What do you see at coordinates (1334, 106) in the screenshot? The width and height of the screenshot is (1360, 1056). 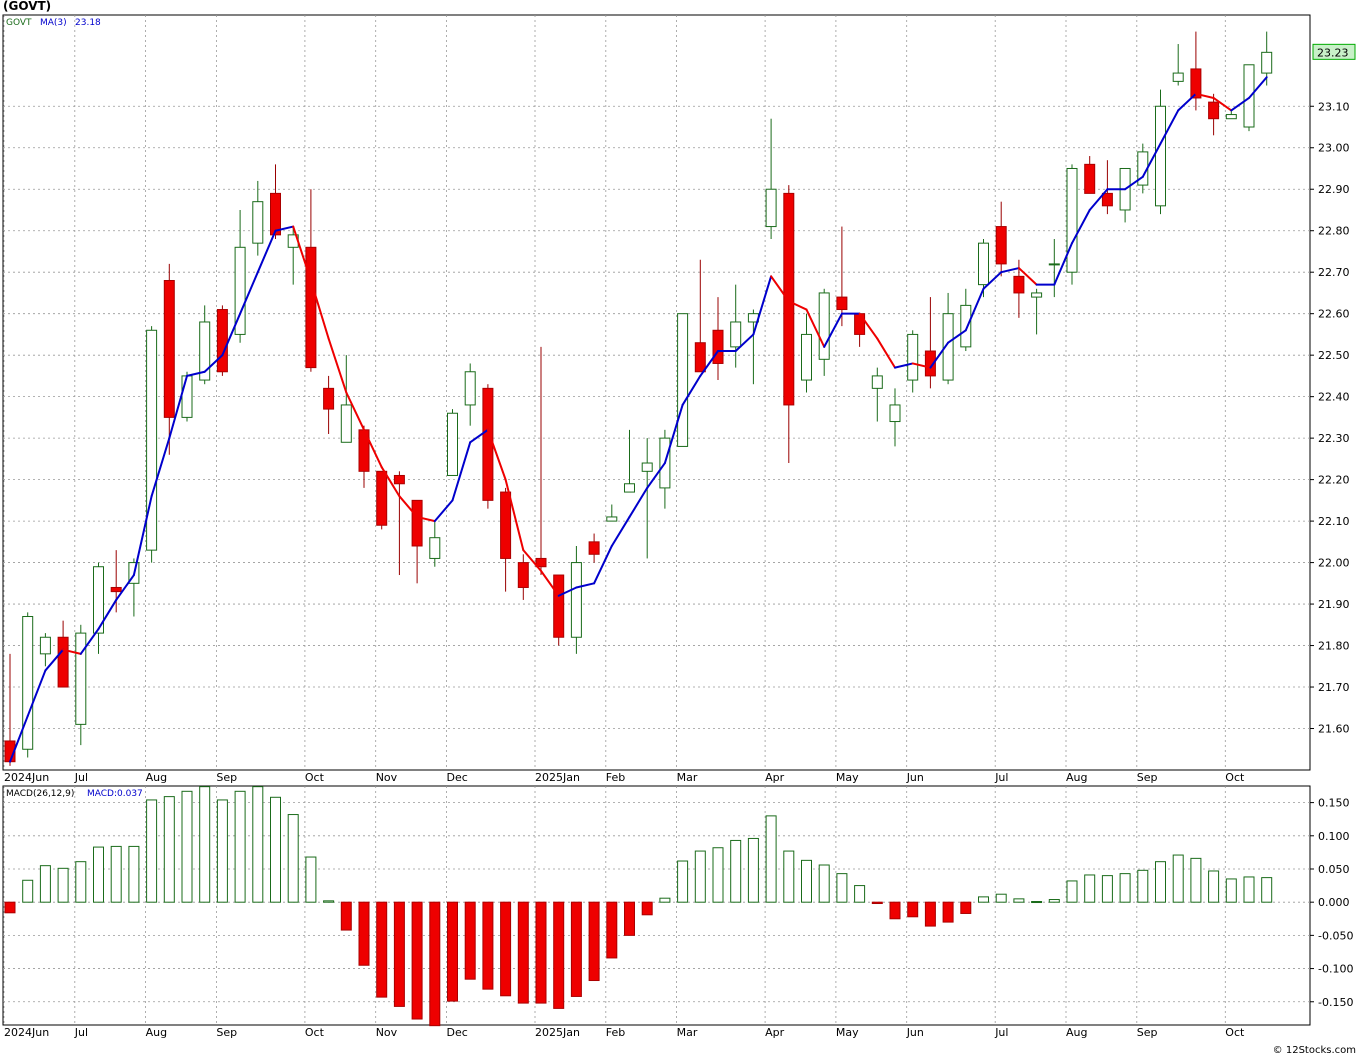 I see `y-tick-label-price: 23.10` at bounding box center [1334, 106].